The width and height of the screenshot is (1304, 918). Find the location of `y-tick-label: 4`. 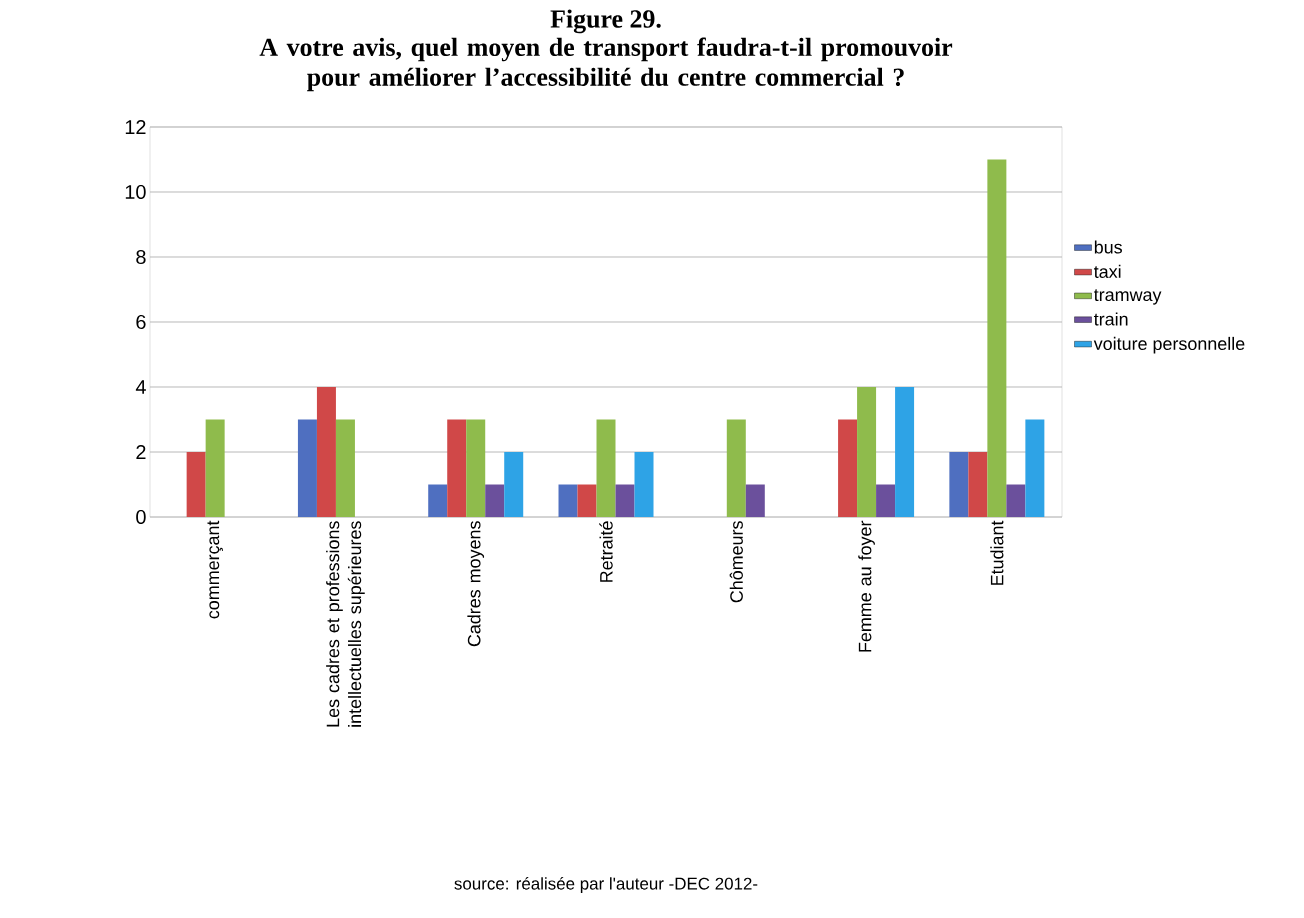

y-tick-label: 4 is located at coordinates (140, 387).